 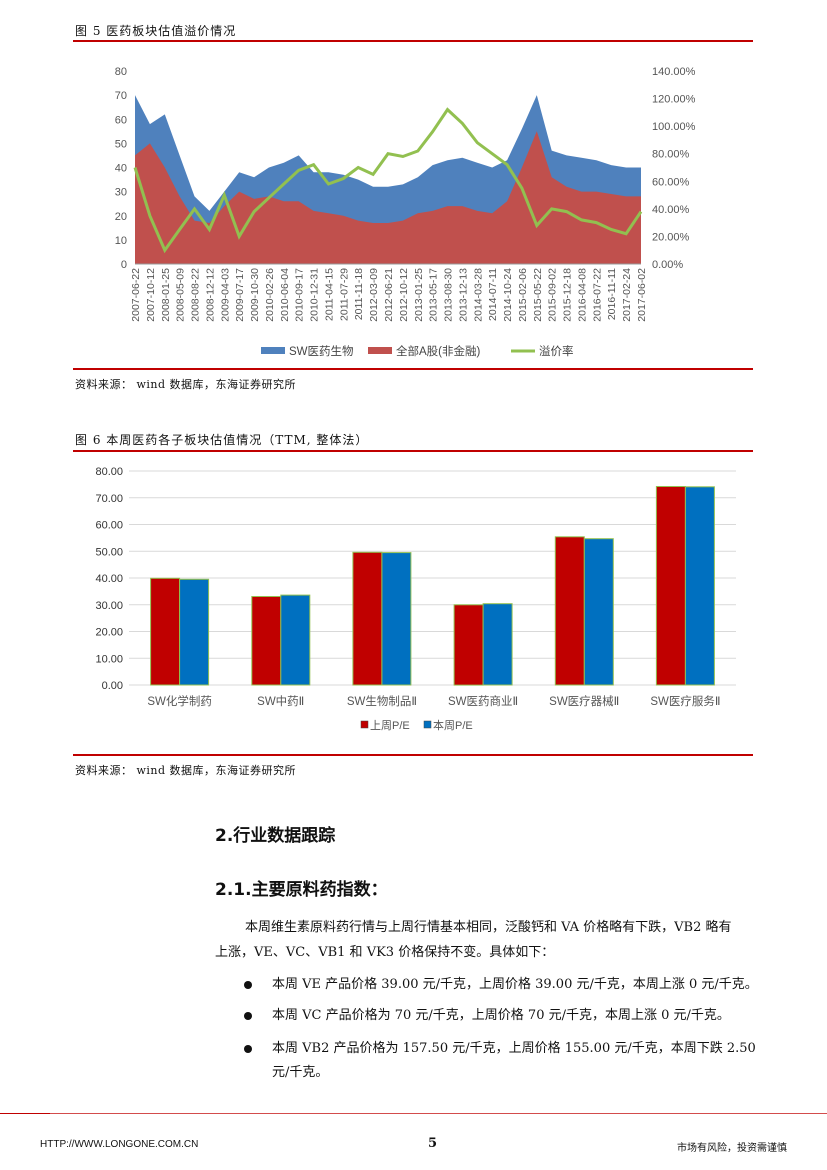 What do you see at coordinates (674, 100) in the screenshot?
I see `y-right-tick-label: 120.00%` at bounding box center [674, 100].